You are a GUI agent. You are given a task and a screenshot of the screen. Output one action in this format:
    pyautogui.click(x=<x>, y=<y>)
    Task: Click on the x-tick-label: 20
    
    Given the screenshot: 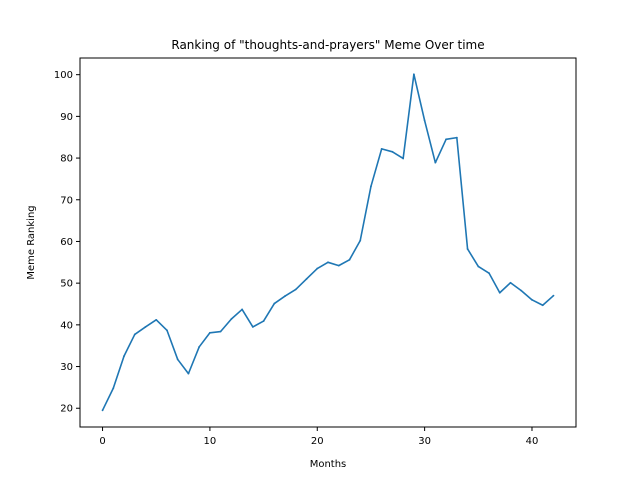 What is the action you would take?
    pyautogui.click(x=317, y=441)
    